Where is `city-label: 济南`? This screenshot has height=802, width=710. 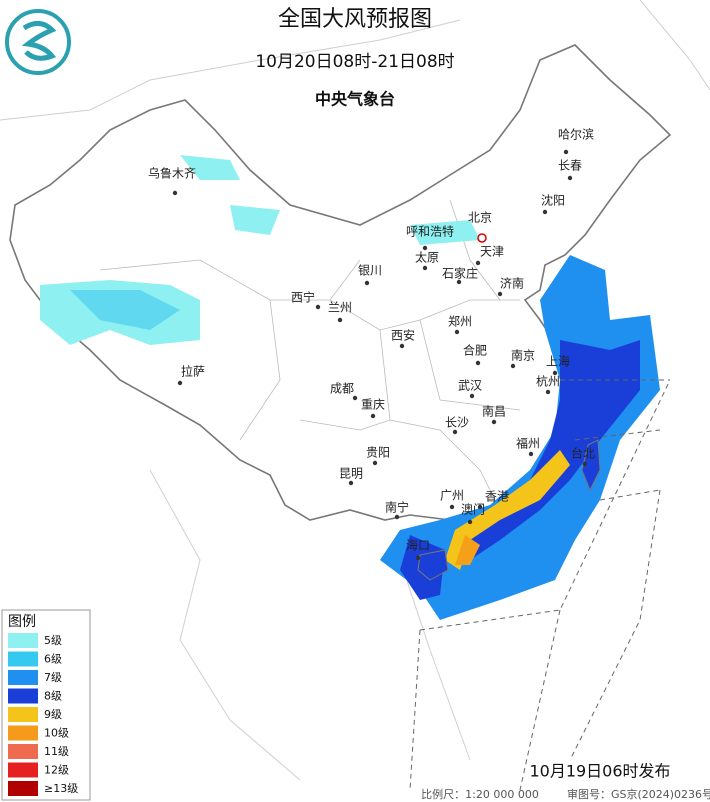
city-label: 济南 is located at coordinates (512, 283).